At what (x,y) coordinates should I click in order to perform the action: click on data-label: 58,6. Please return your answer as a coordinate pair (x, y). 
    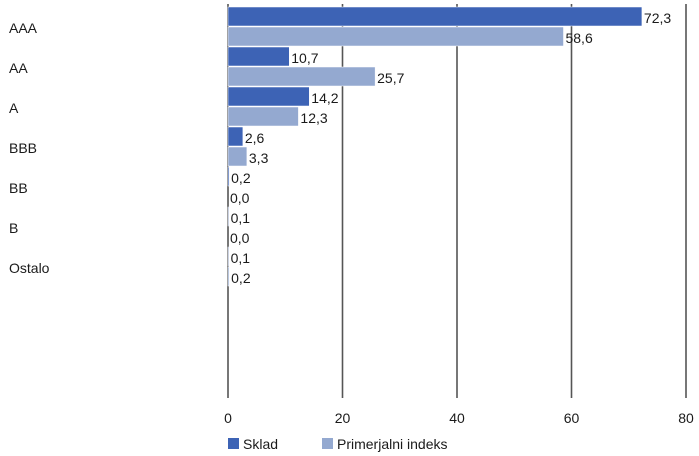
    Looking at the image, I should click on (578, 38).